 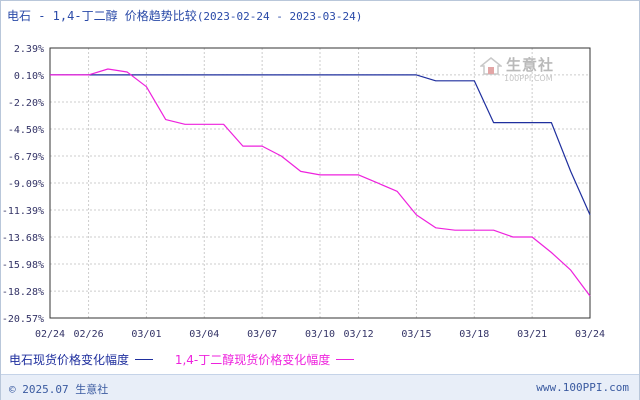 What do you see at coordinates (23, 265) in the screenshot?
I see `y-tick-label: -15.98%` at bounding box center [23, 265].